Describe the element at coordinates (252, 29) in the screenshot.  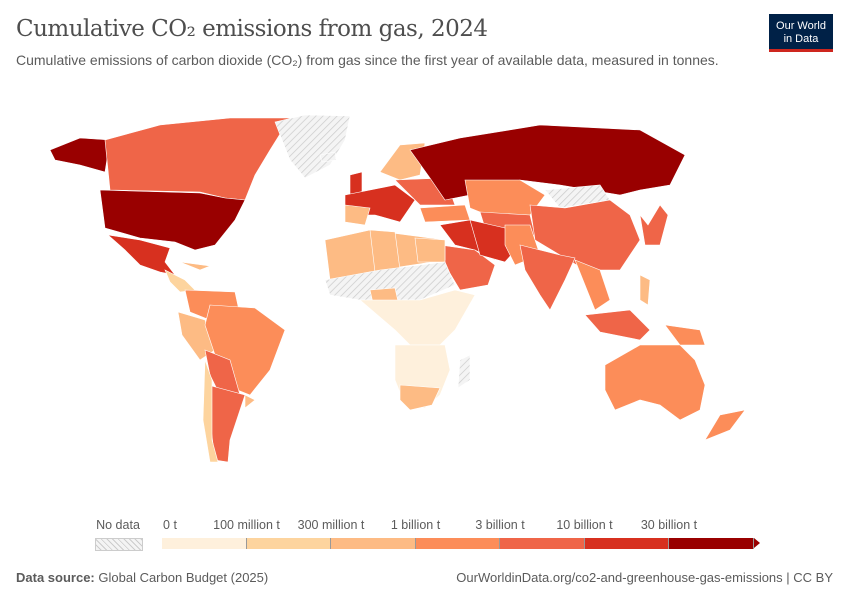
I see `chart-title: Cumulative CO₂ emissions from gas, 2024` at that location.